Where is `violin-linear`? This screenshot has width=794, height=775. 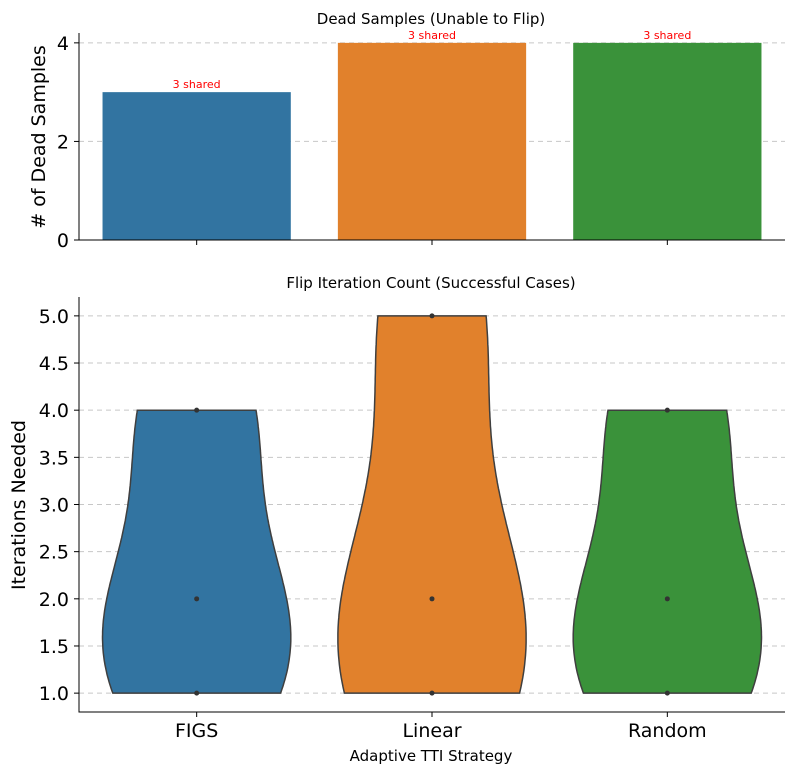
violin-linear is located at coordinates (432, 504).